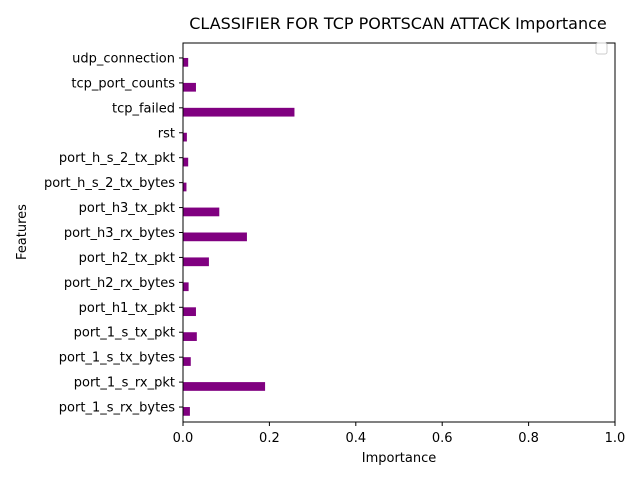  What do you see at coordinates (127, 308) in the screenshot?
I see `y-tick-label: port_h1_tx_pkt` at bounding box center [127, 308].